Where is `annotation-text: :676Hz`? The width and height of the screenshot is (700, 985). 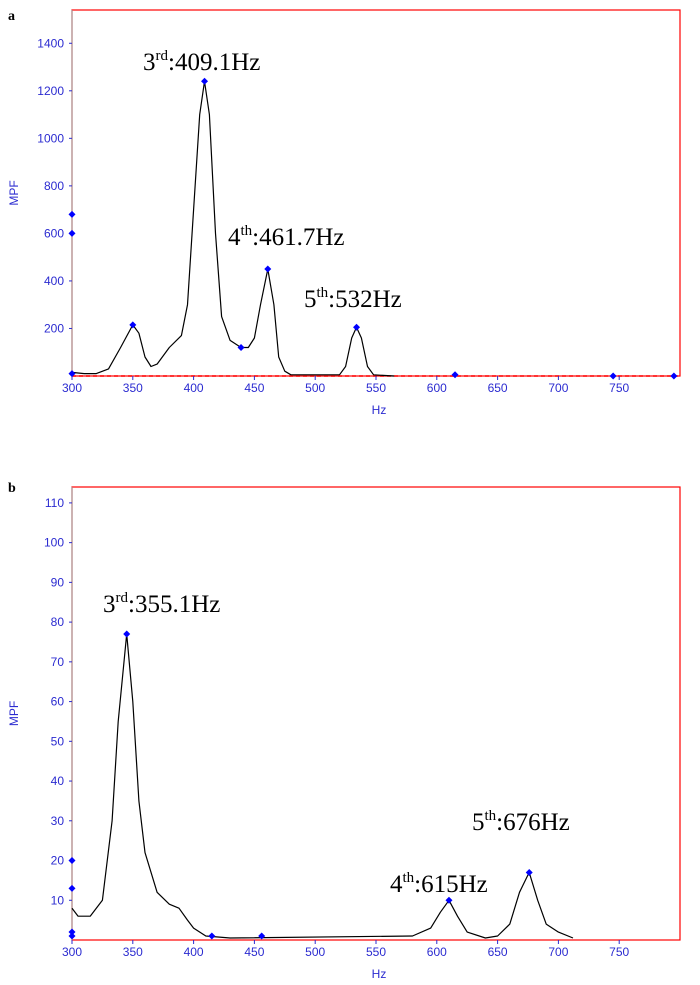
annotation-text: :676Hz is located at coordinates (533, 822).